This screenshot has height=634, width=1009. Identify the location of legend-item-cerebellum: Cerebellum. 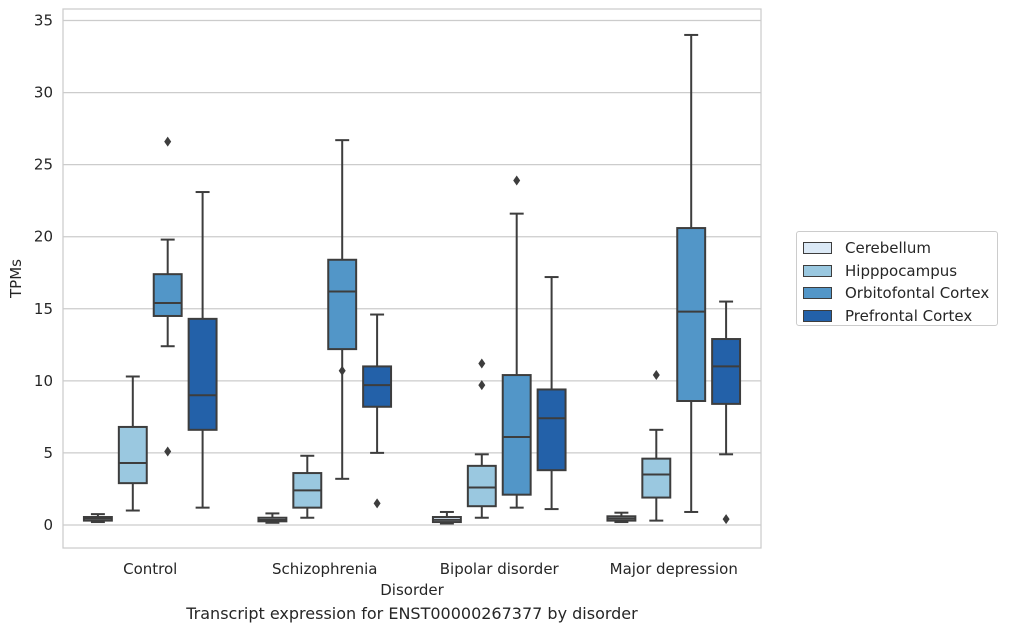
(900, 248).